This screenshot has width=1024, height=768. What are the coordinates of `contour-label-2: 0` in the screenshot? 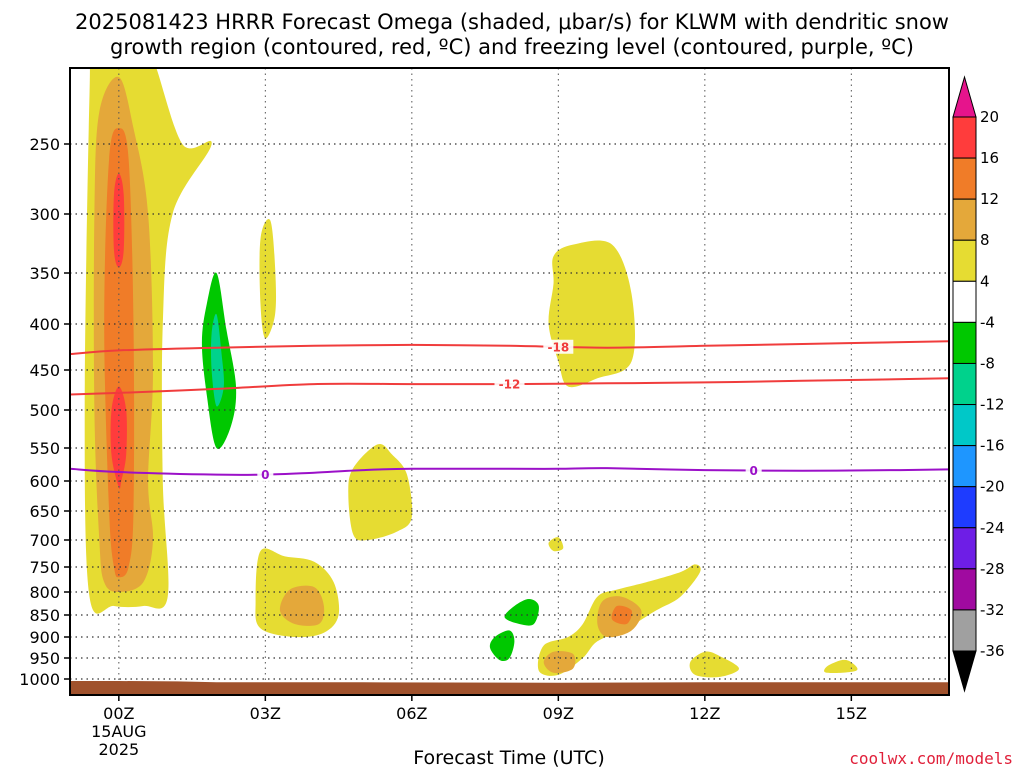 It's located at (265, 475).